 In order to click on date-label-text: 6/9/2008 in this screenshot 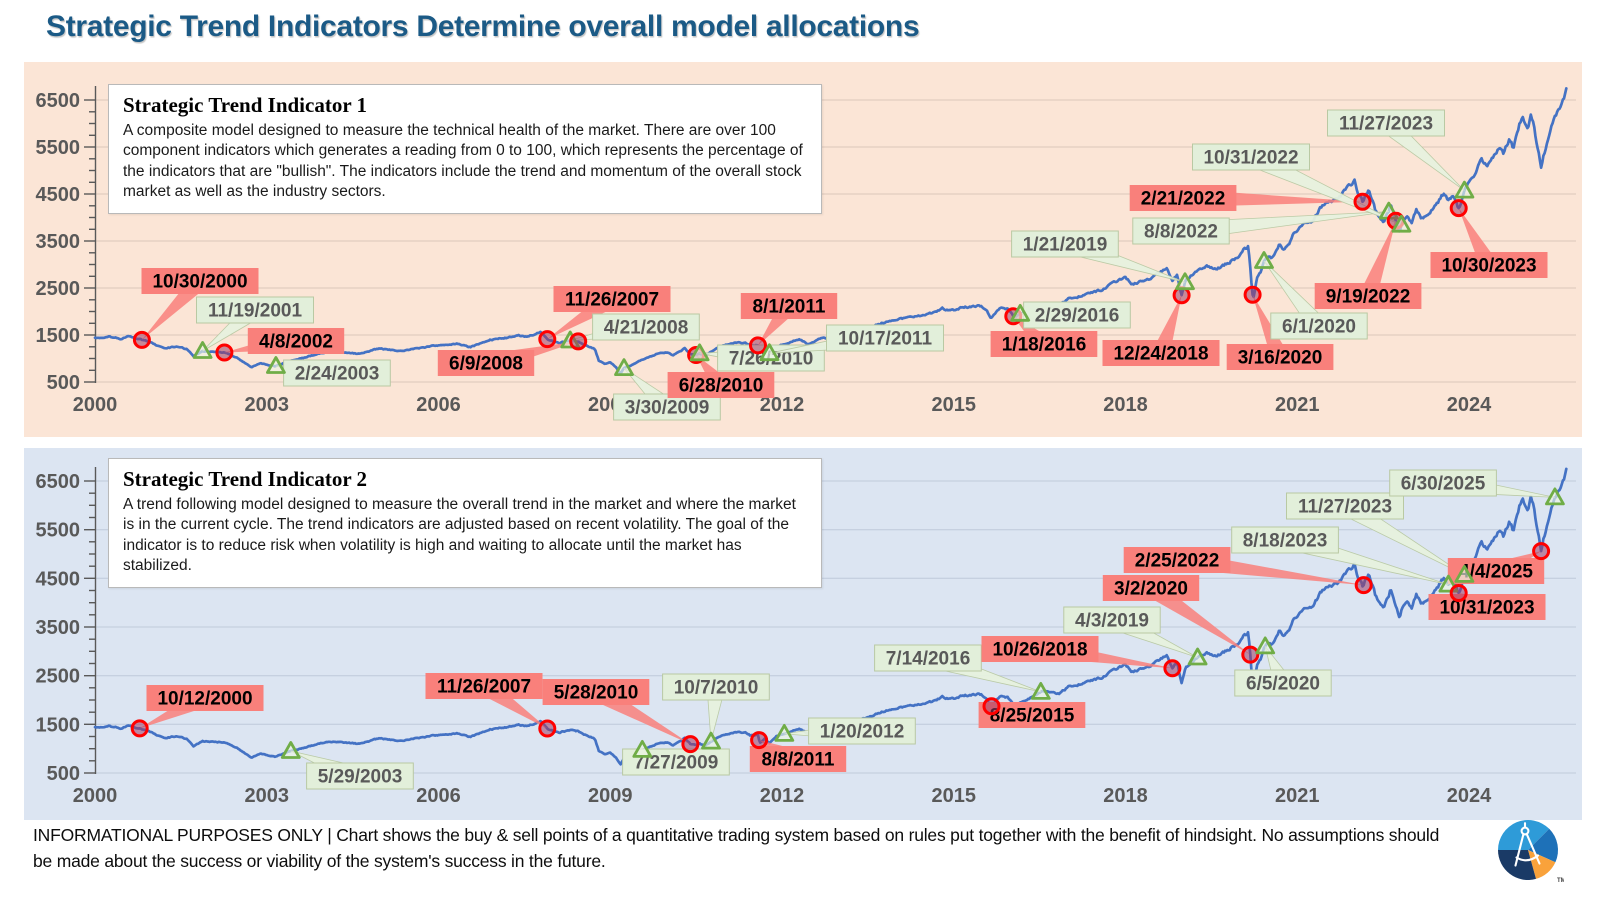, I will do `click(486, 364)`.